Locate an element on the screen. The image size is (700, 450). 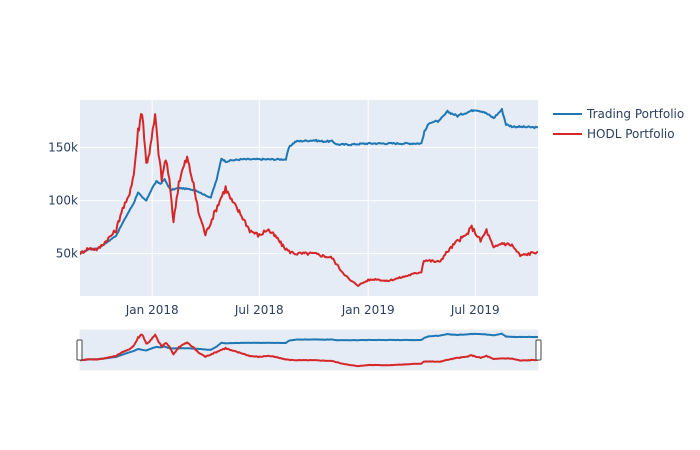
y-tick-label: 100k is located at coordinates (63, 201).